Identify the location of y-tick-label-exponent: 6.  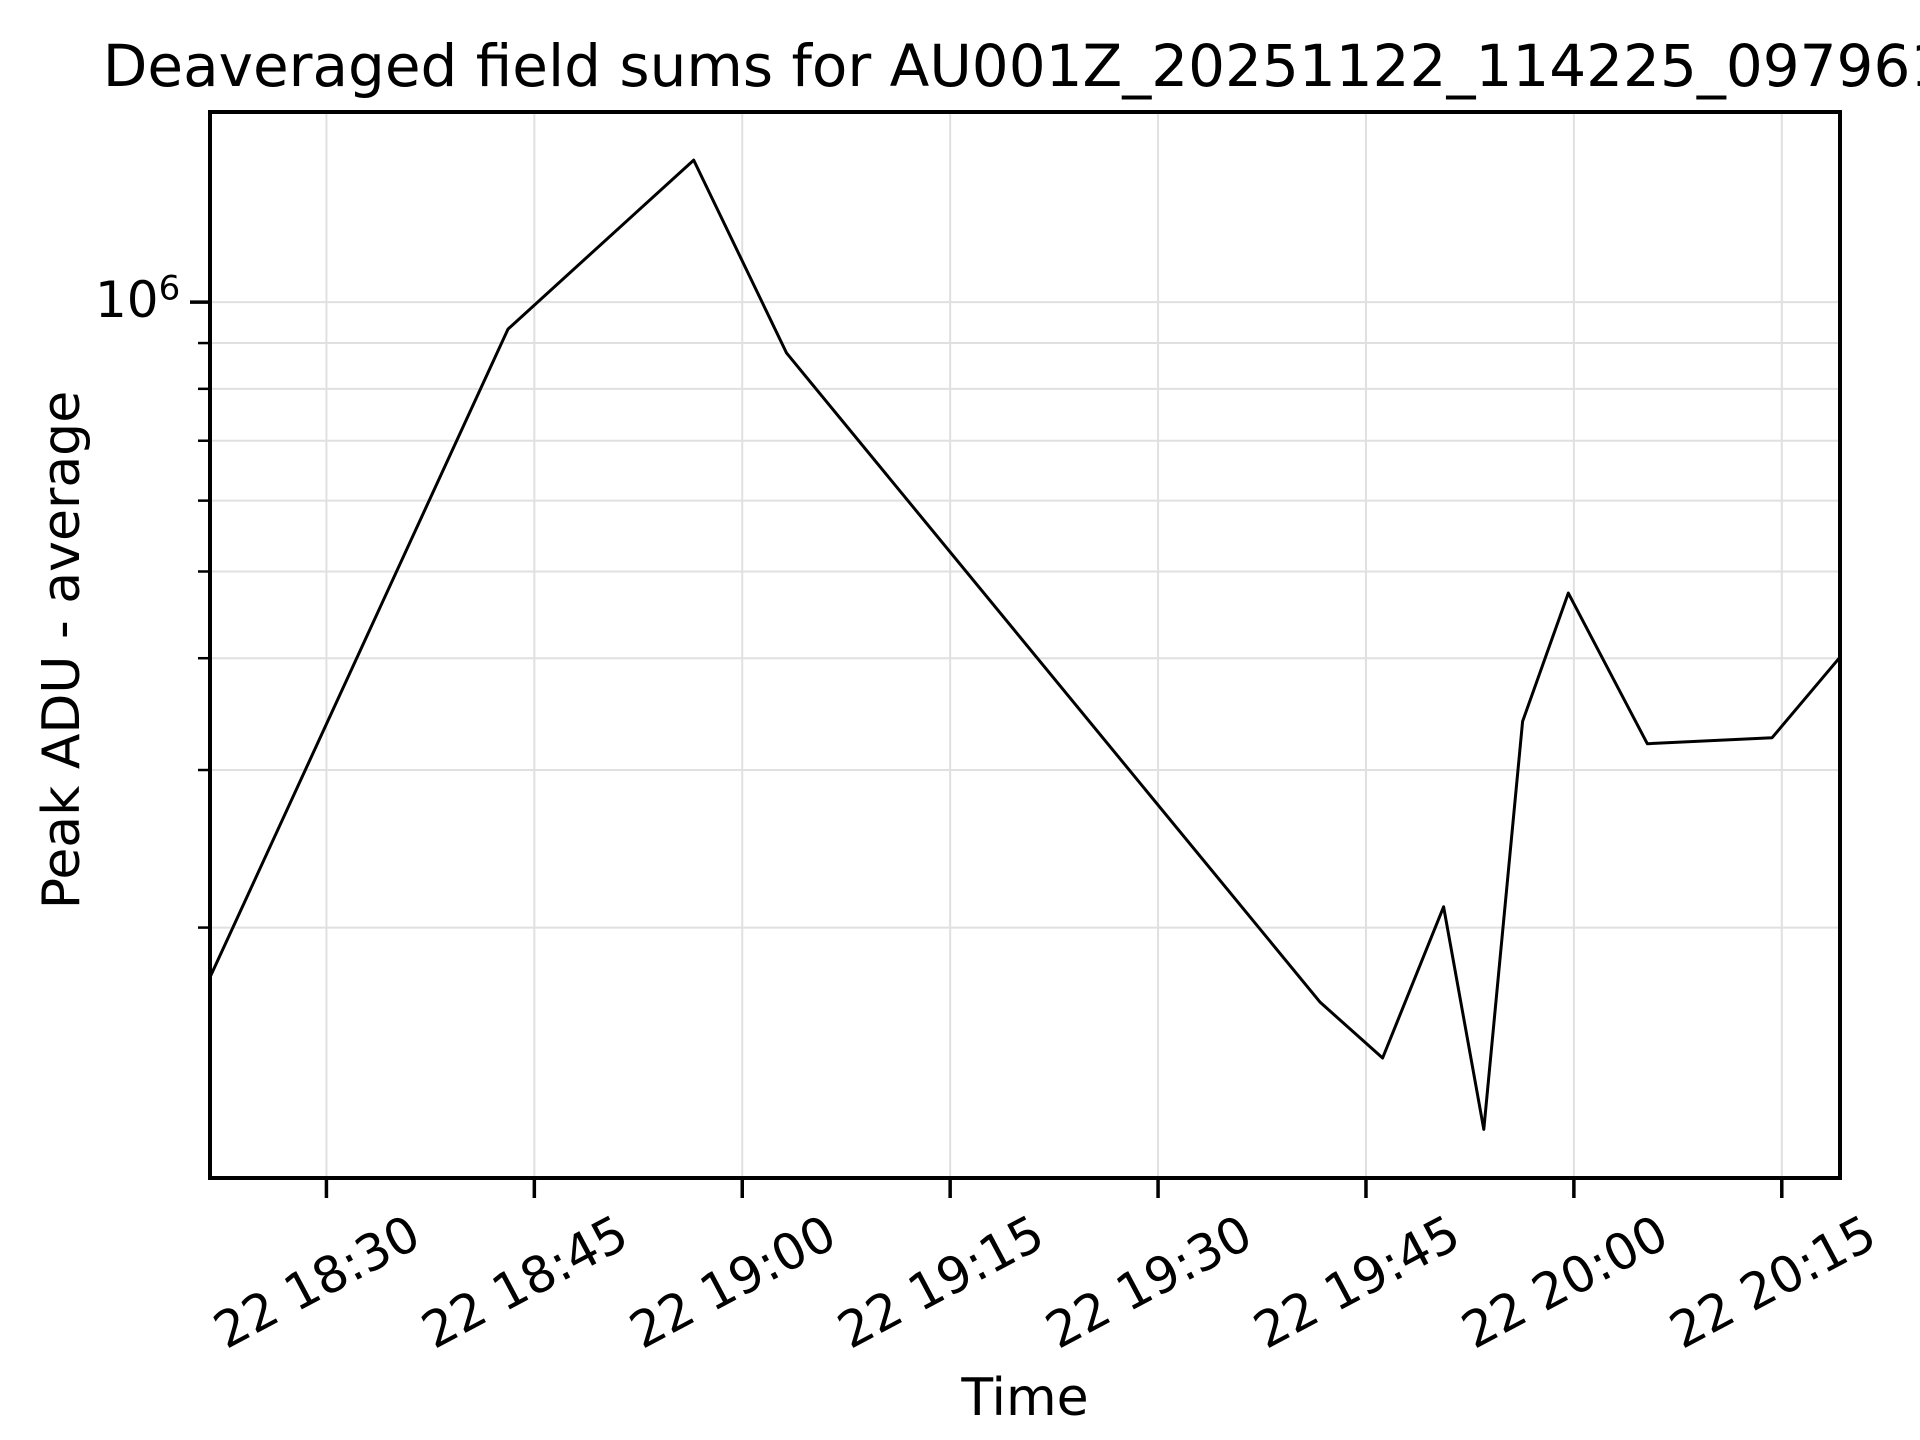
(169, 288).